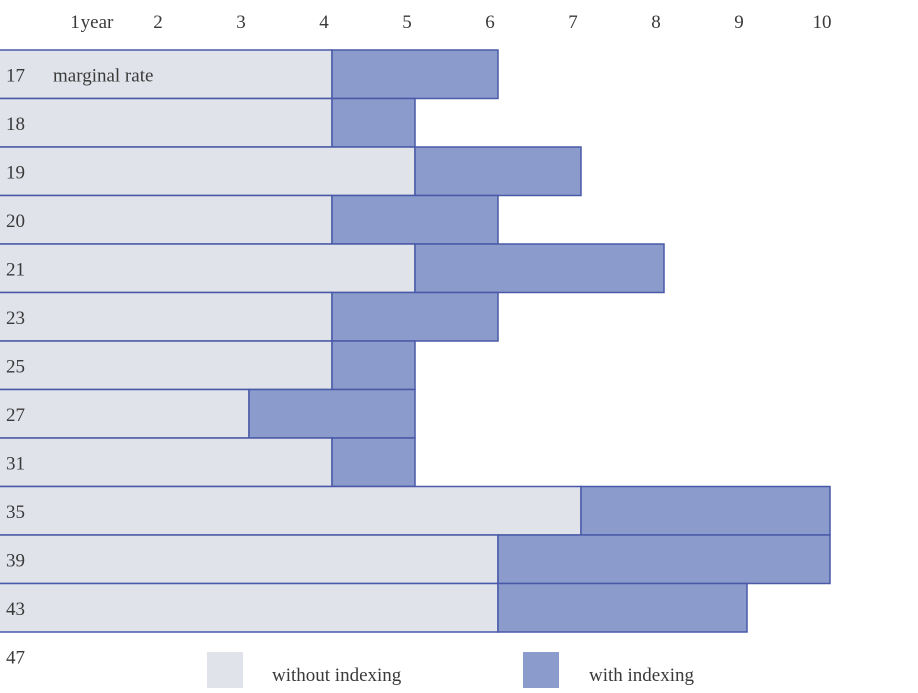 Image resolution: width=918 pixels, height=693 pixels. I want to click on row-label: 21, so click(15, 269).